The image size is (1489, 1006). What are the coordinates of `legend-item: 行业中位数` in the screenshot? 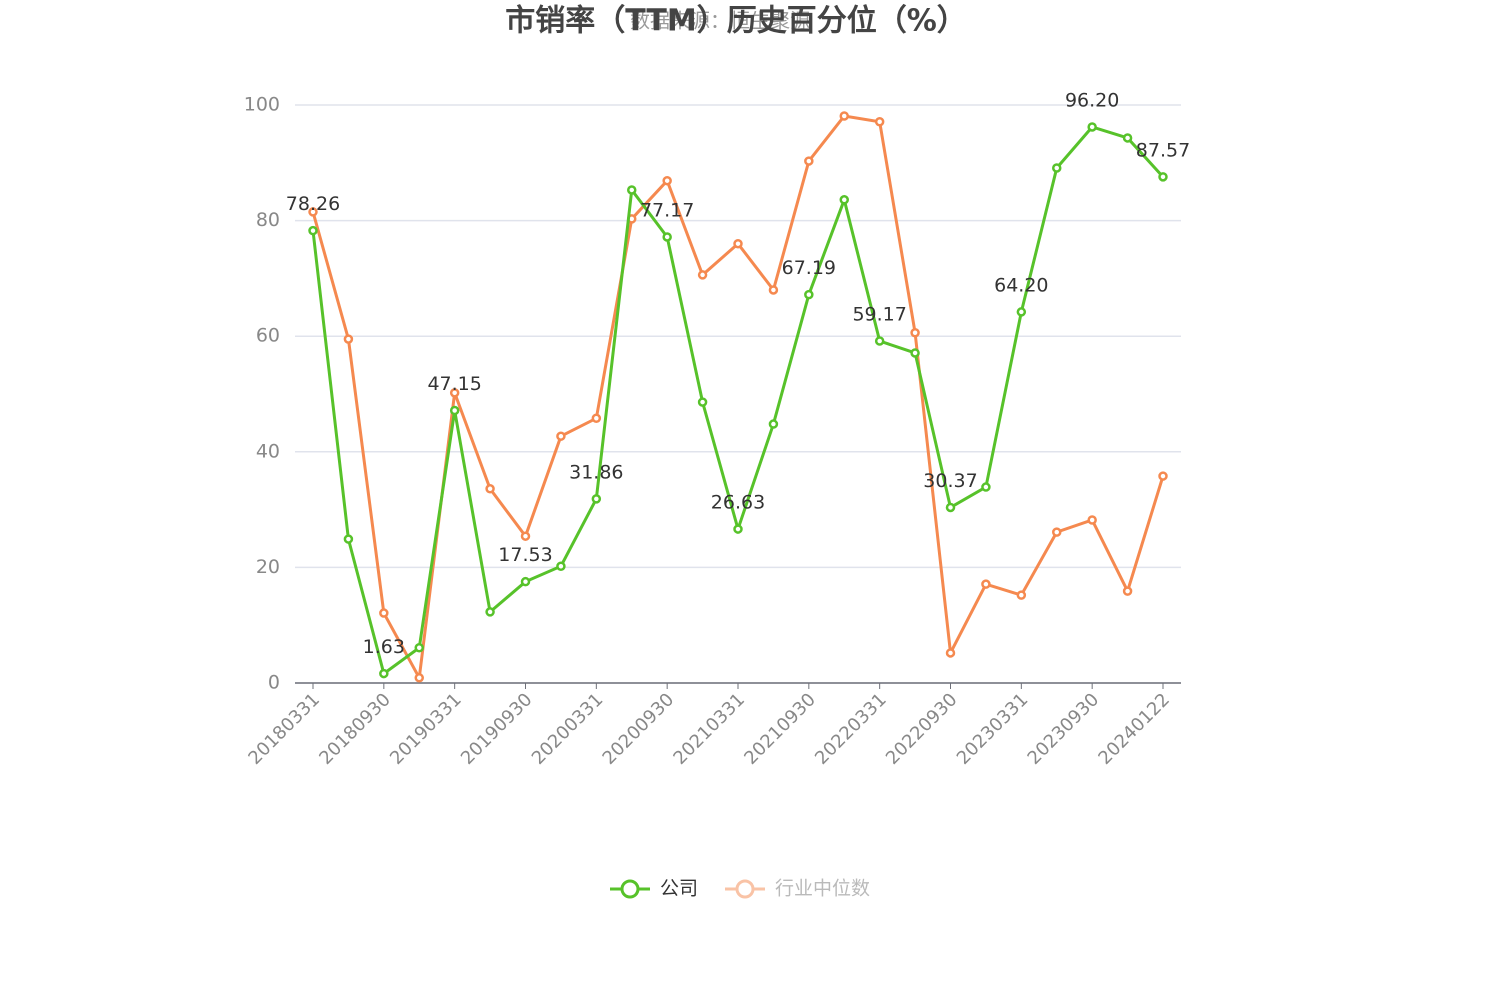 It's located at (797, 889).